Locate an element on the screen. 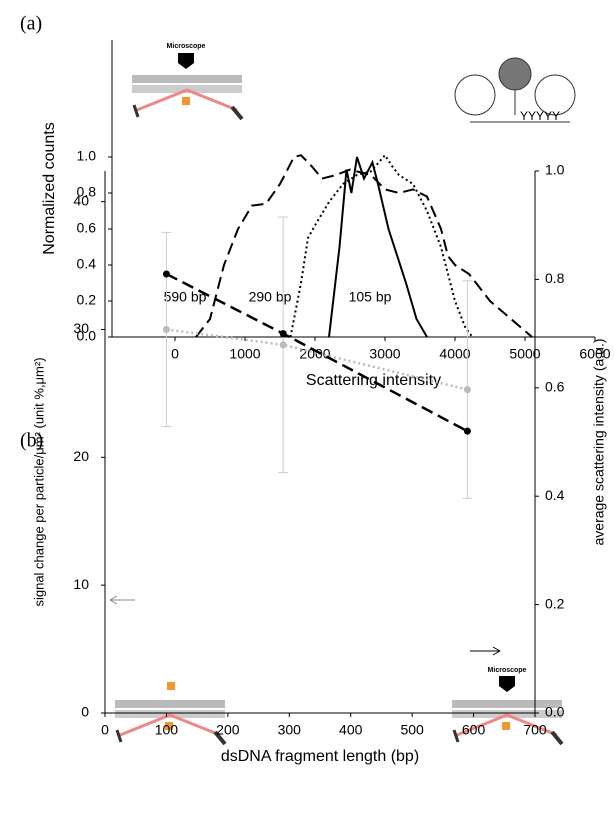  annotation: 105 bp is located at coordinates (370, 297).